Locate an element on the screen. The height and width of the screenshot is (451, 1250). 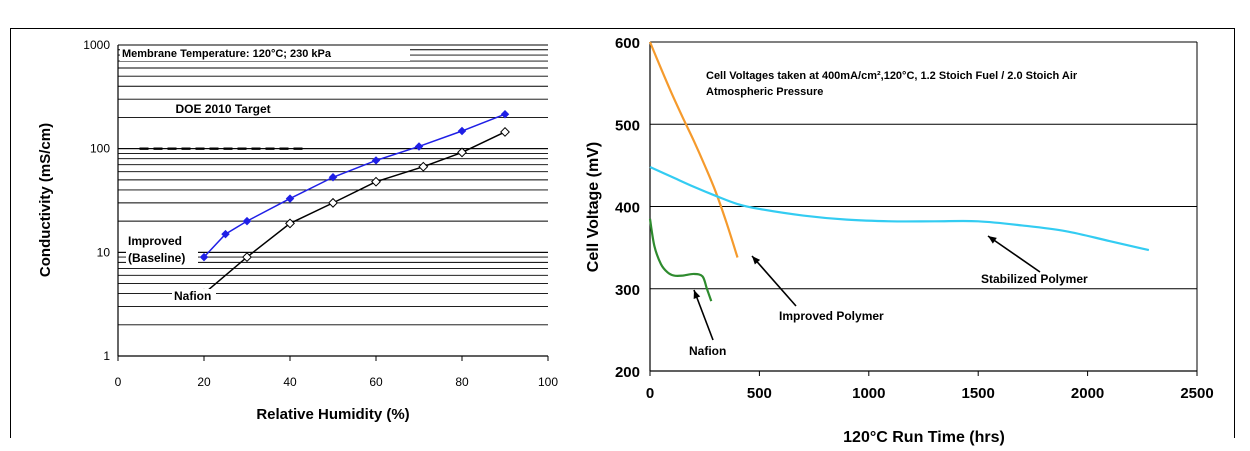
left-x-axis-title: Relative Humidity (%) is located at coordinates (332, 414).